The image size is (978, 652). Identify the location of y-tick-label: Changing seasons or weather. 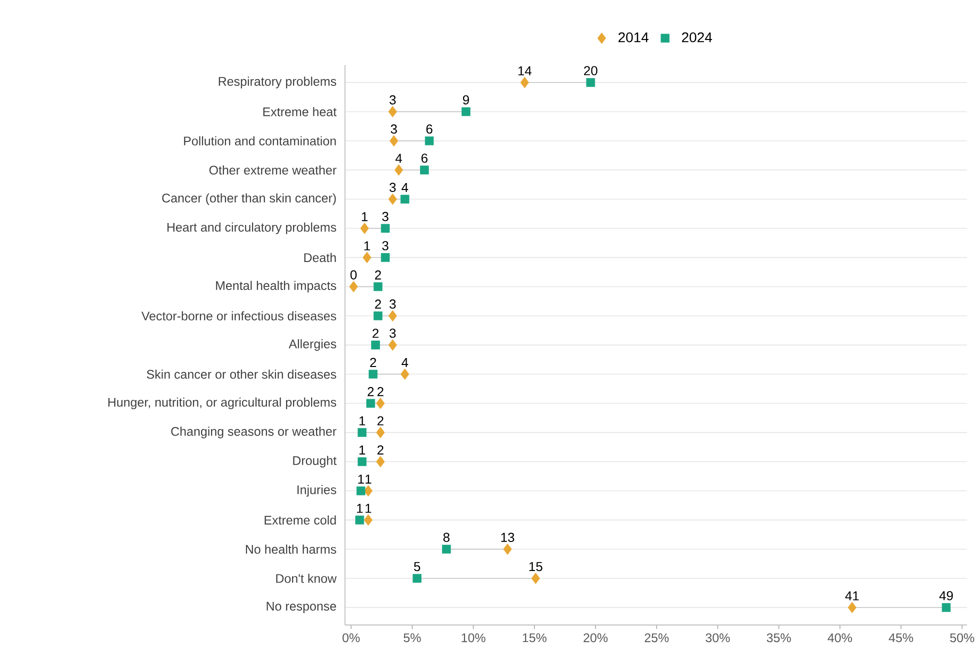
(253, 432).